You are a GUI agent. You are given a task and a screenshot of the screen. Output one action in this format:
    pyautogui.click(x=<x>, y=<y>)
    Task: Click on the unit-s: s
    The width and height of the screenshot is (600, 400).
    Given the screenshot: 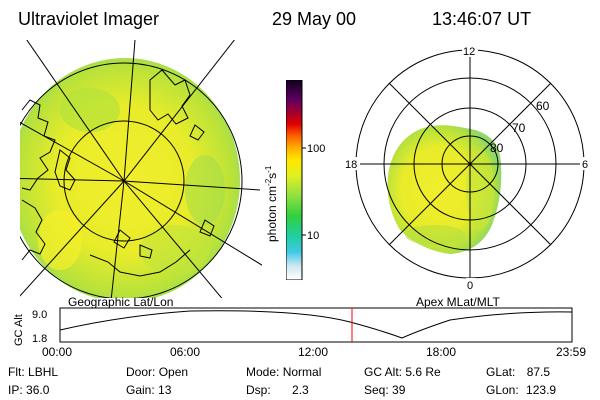 What is the action you would take?
    pyautogui.click(x=272, y=176)
    